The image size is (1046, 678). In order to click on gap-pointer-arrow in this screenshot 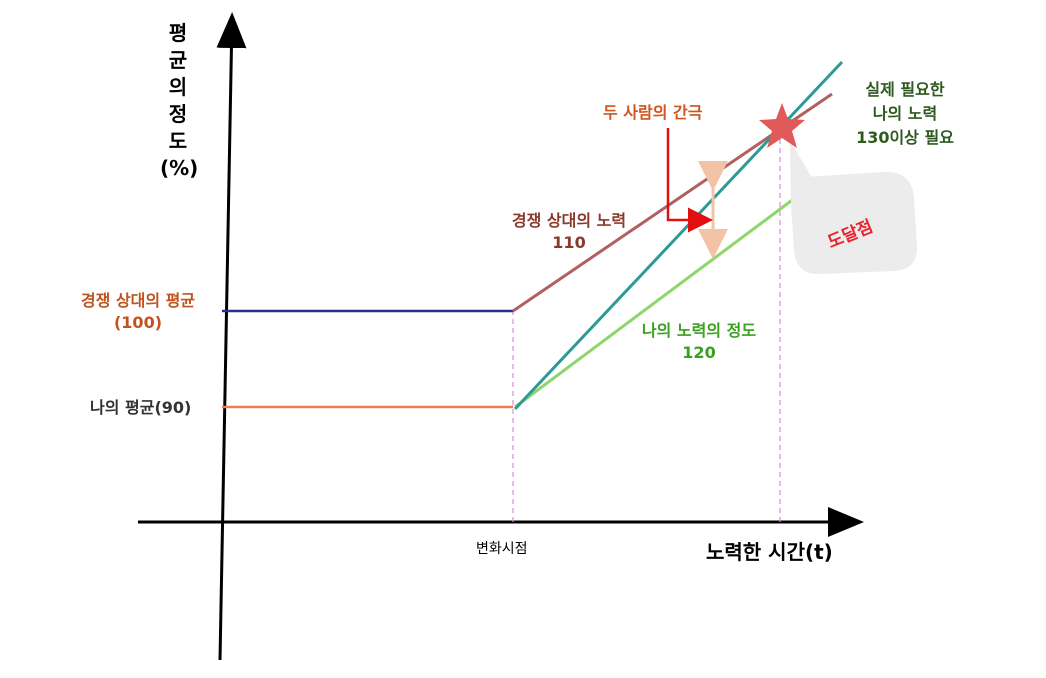, I will do `click(689, 180)`.